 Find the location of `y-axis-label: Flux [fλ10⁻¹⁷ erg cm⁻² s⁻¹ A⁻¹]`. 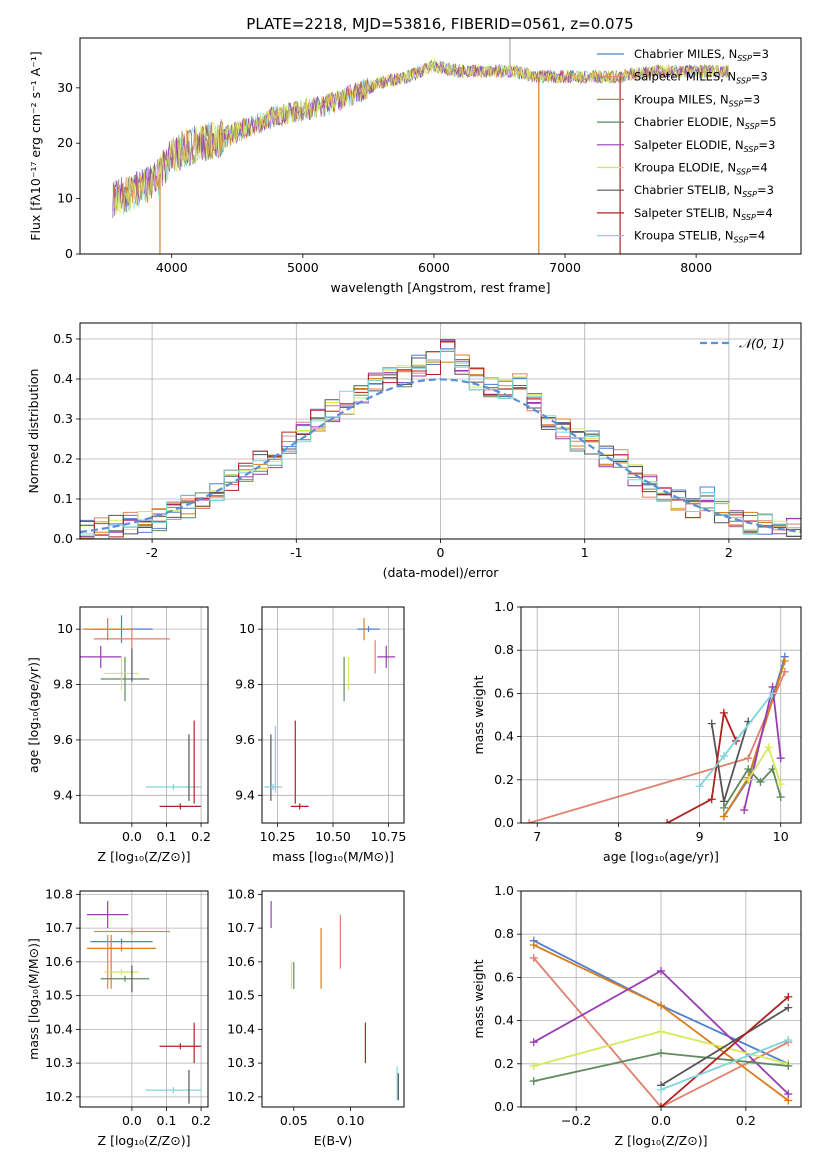

y-axis-label: Flux [fλ10⁻¹⁷ erg cm⁻² s⁻¹ A⁻¹] is located at coordinates (35, 145).